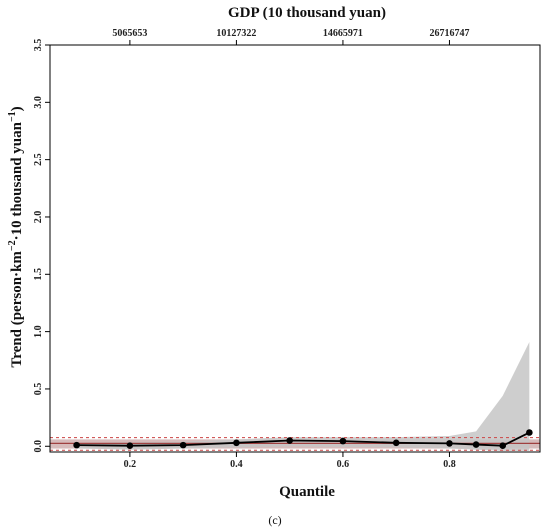 The width and height of the screenshot is (550, 531). Describe the element at coordinates (38, 389) in the screenshot. I see `y-tick-label-2: 0.5` at that location.